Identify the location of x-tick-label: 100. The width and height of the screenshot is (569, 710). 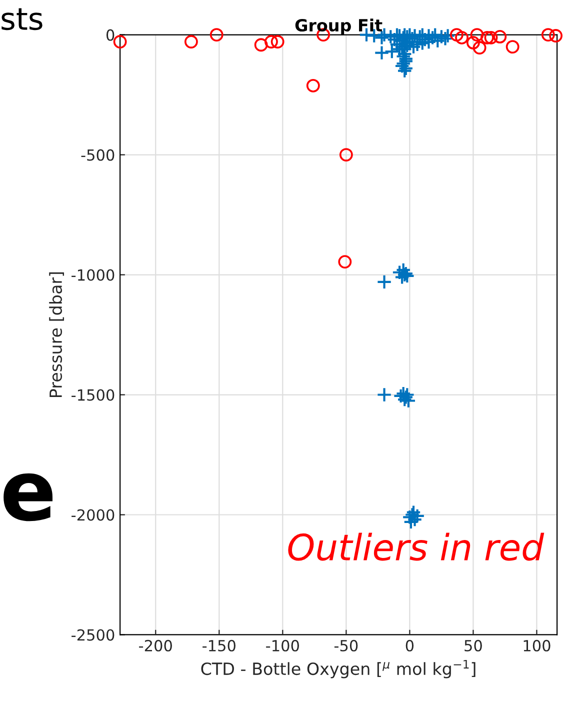
(537, 646).